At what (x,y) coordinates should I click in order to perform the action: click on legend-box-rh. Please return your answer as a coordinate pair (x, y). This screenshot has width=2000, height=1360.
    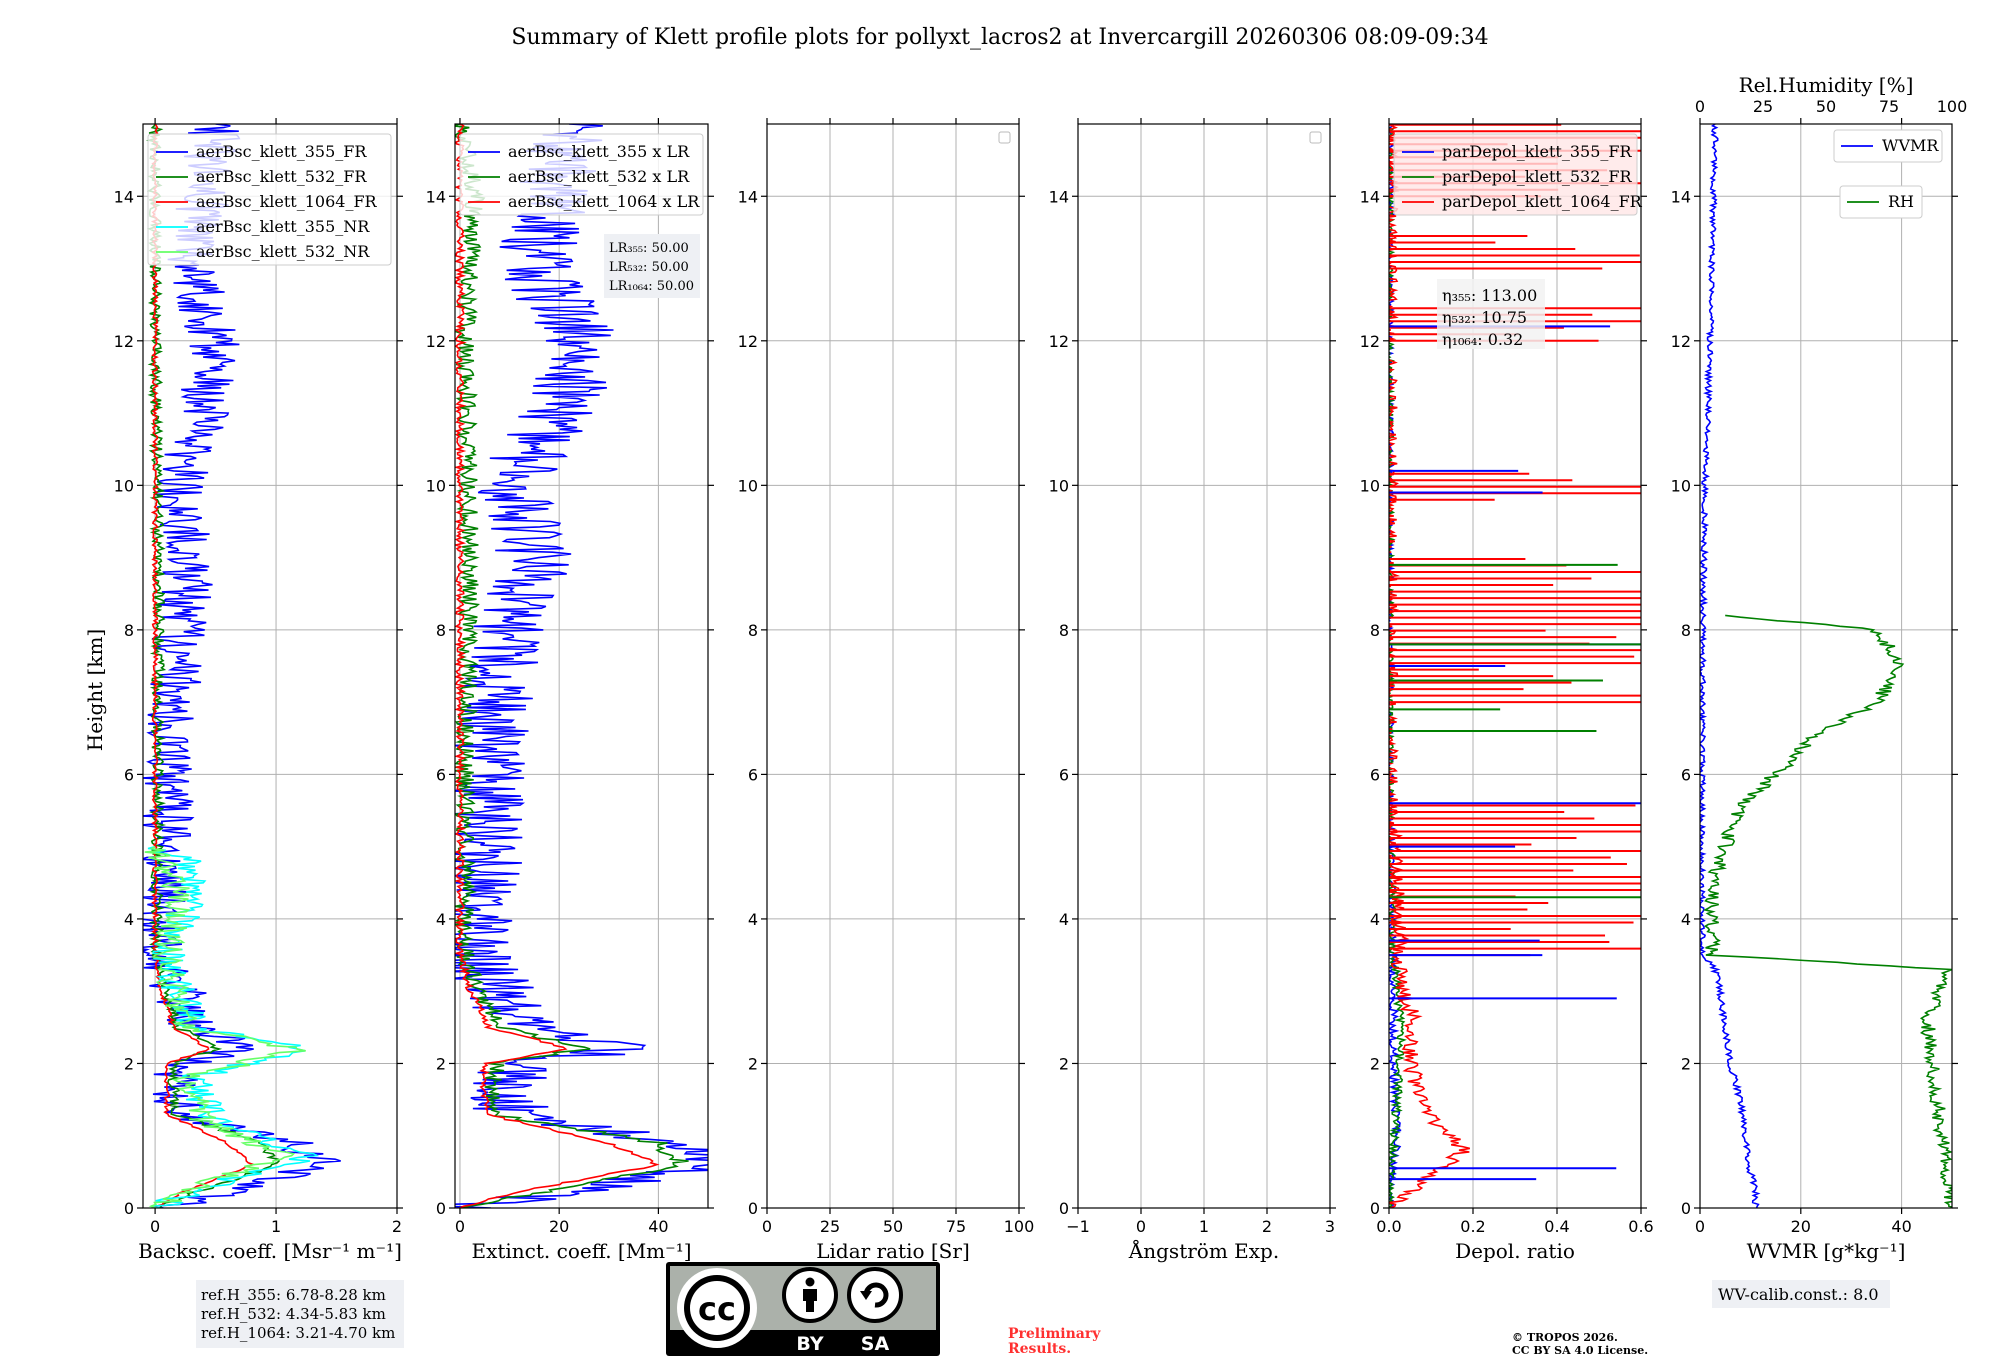
    Looking at the image, I should click on (1881, 202).